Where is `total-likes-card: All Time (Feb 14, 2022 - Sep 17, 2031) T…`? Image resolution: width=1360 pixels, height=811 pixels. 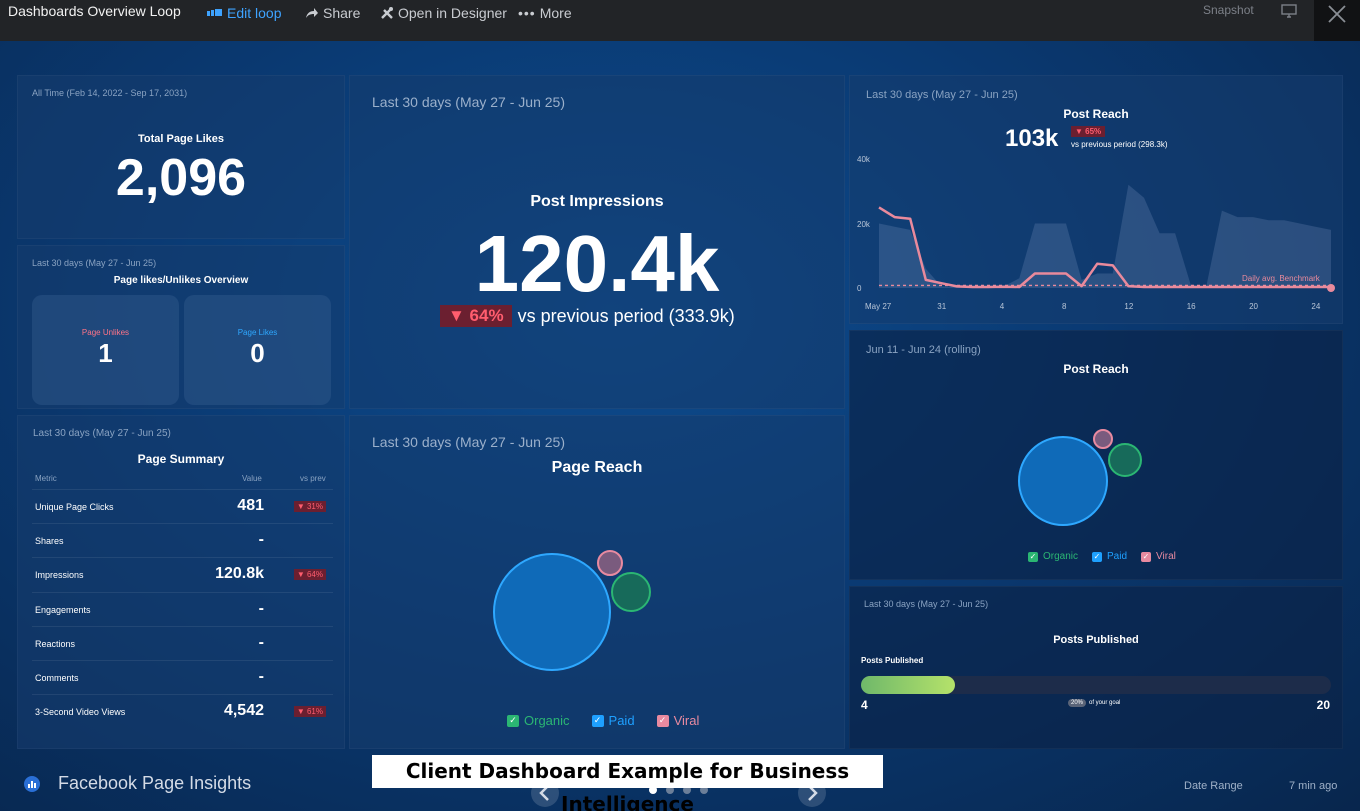 total-likes-card: All Time (Feb 14, 2022 - Sep 17, 2031) T… is located at coordinates (181, 157).